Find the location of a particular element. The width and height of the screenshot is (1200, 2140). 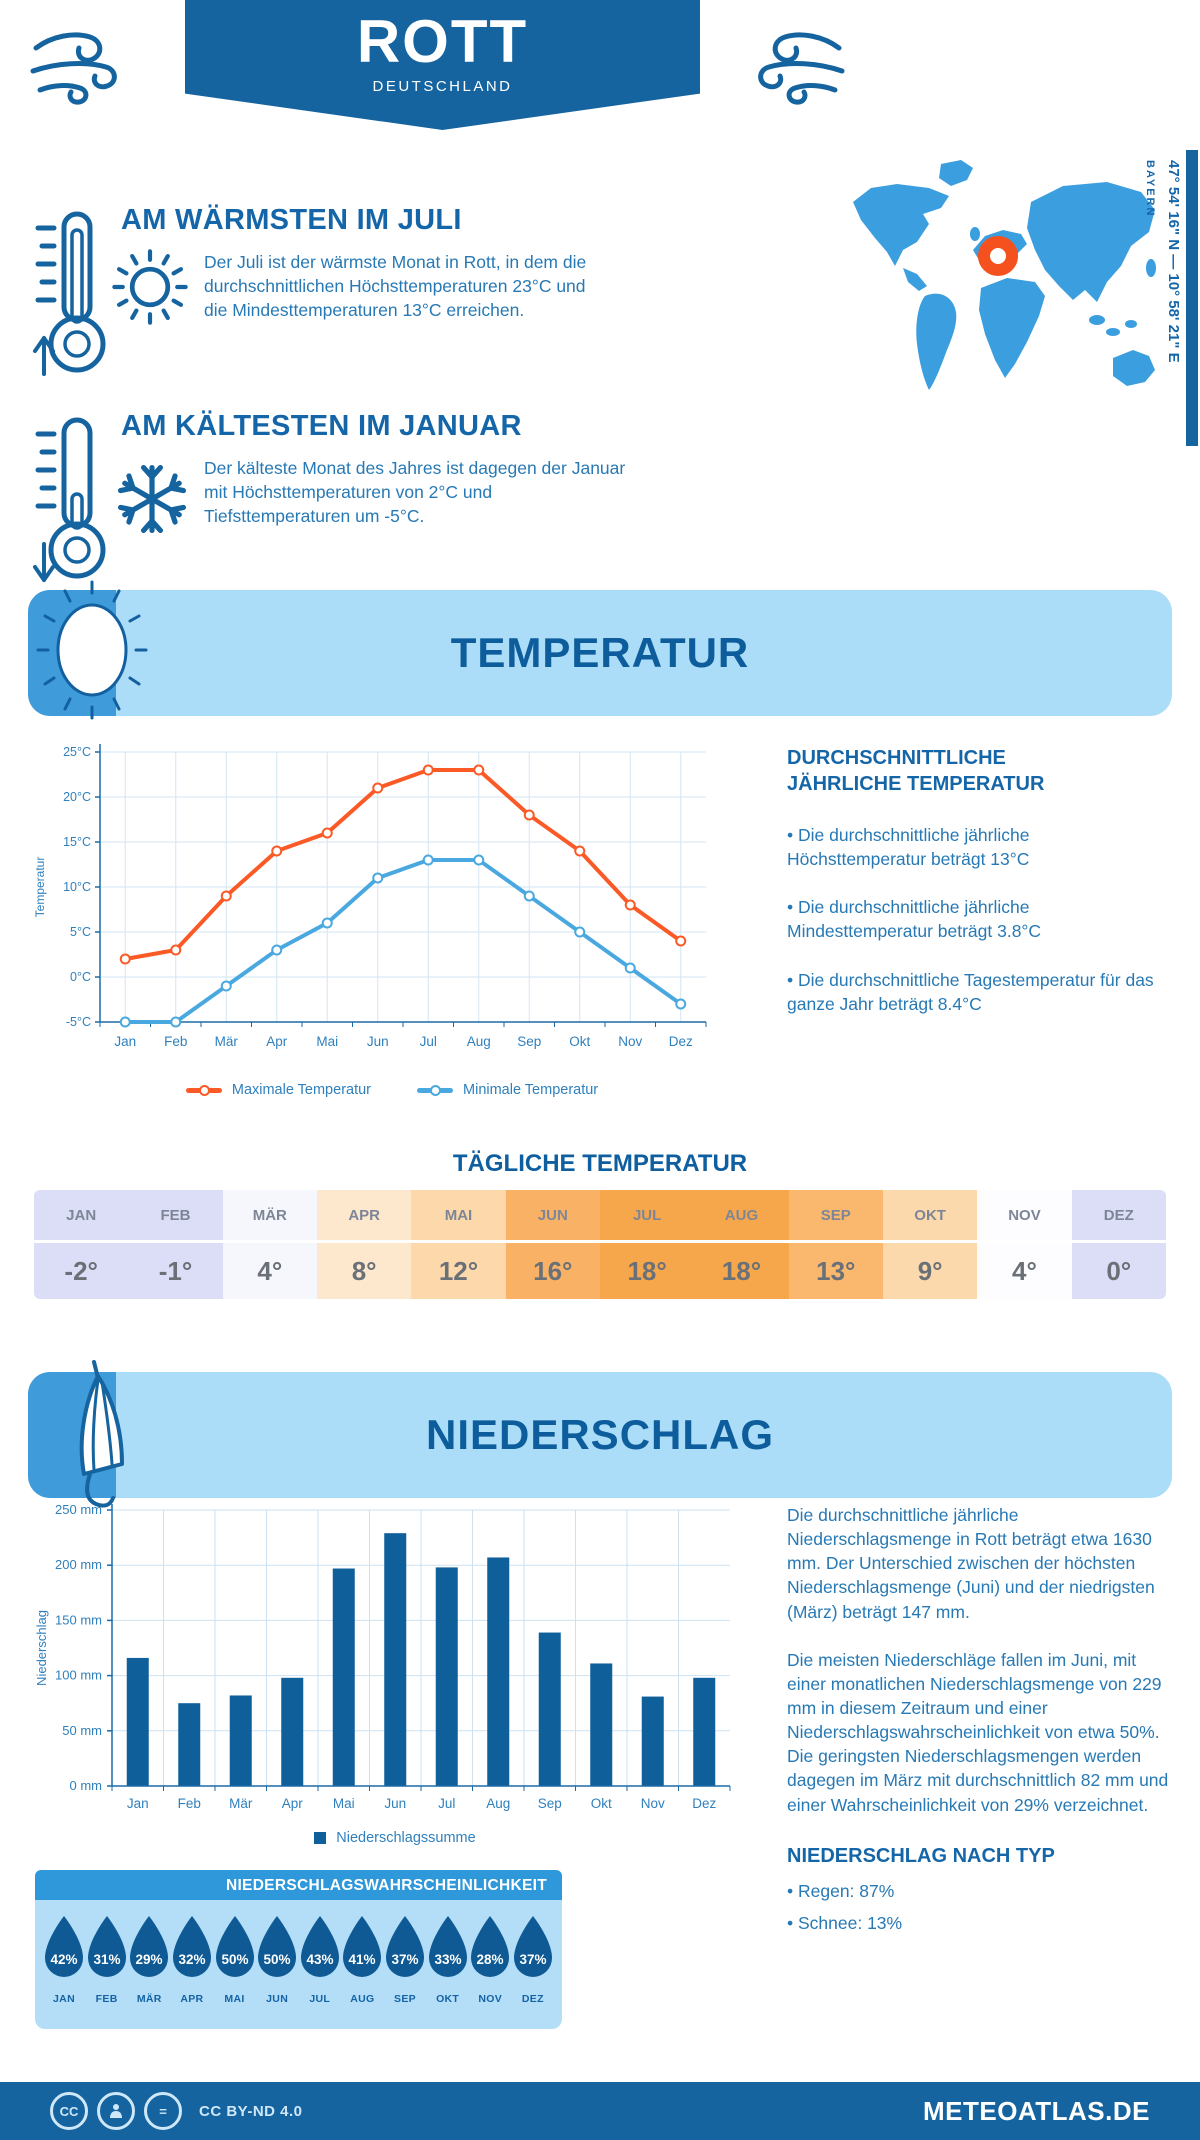

svg-text: 43% is located at coordinates (319, 1959).